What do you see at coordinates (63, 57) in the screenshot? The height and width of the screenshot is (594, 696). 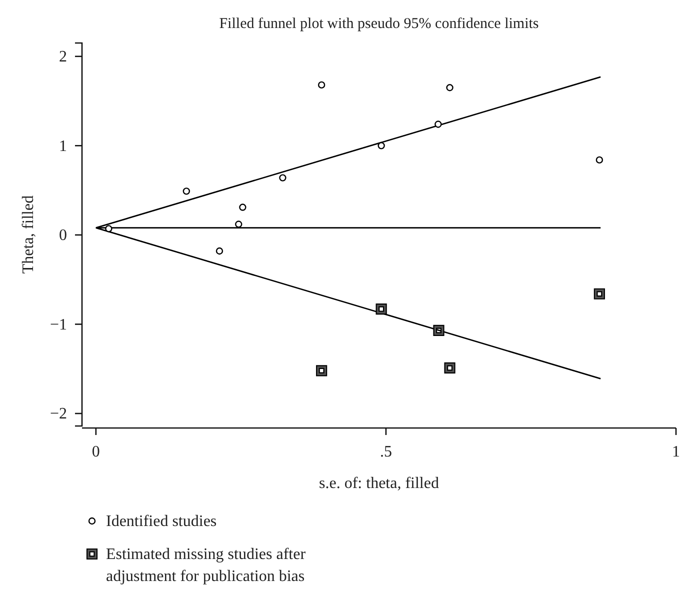 I see `y-tick-label: 2` at bounding box center [63, 57].